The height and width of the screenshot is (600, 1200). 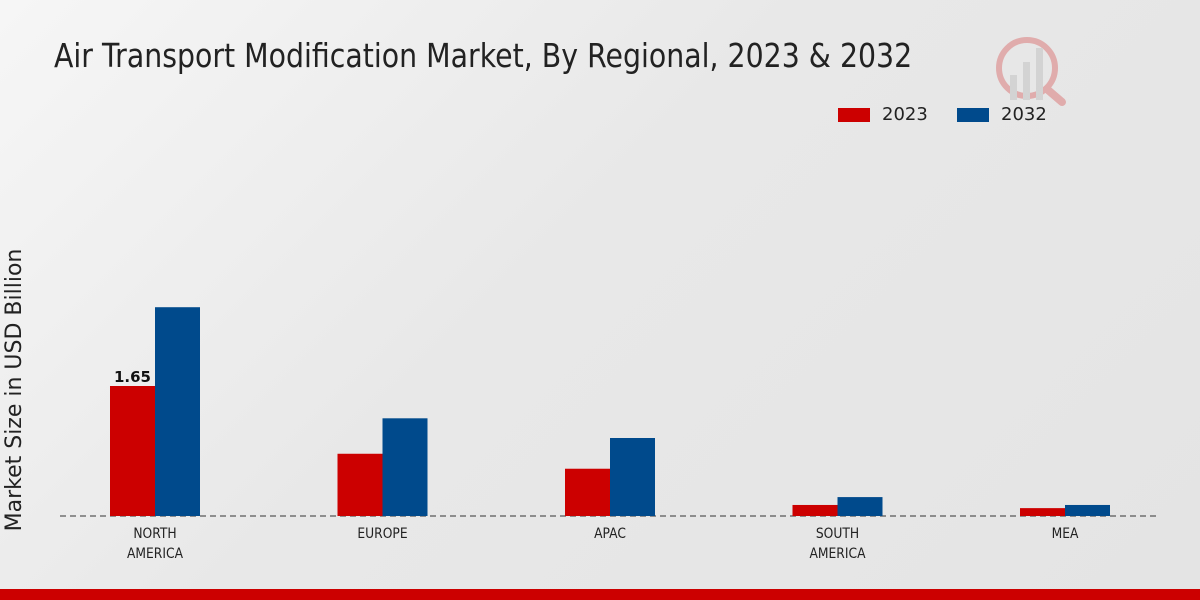 What do you see at coordinates (132, 451) in the screenshot?
I see `bar-2023-north-america` at bounding box center [132, 451].